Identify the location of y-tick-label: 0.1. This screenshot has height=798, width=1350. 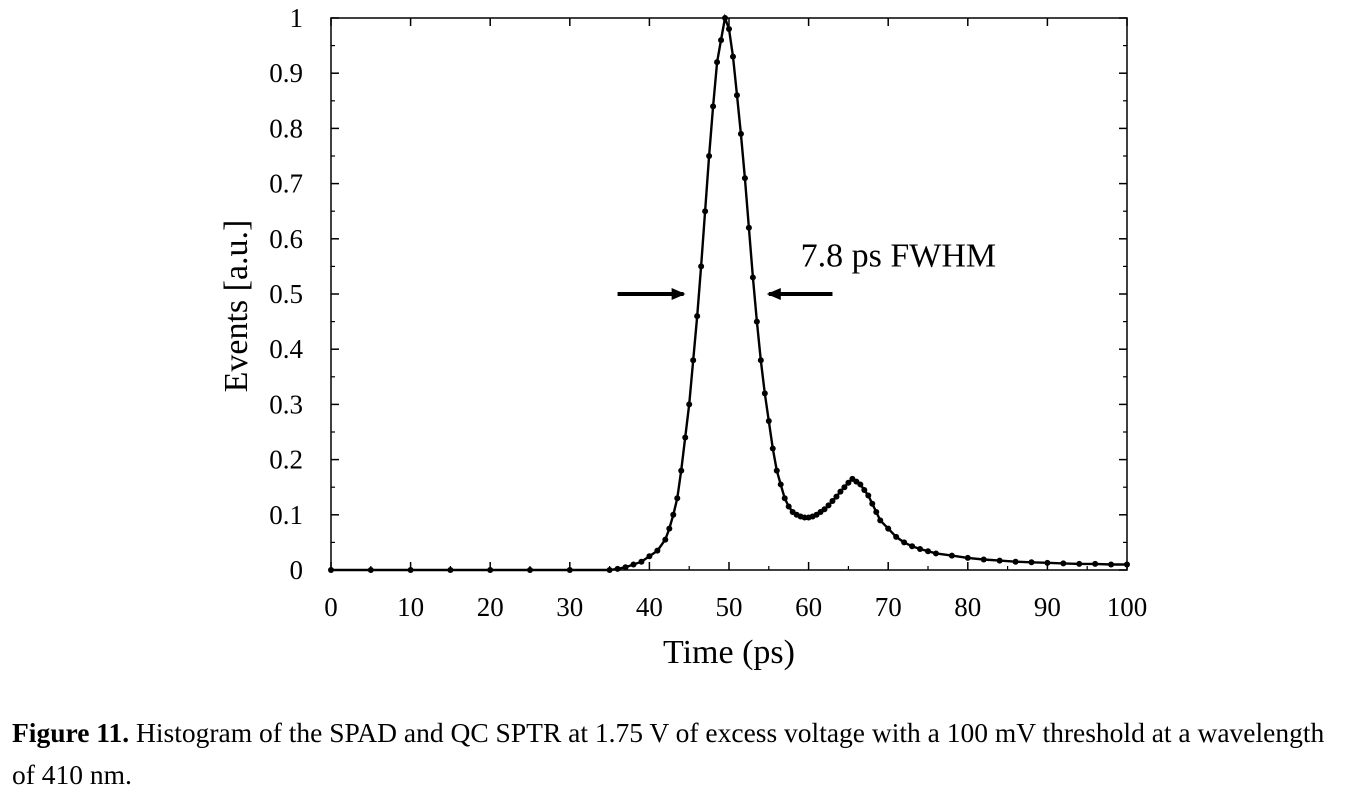
(286, 515).